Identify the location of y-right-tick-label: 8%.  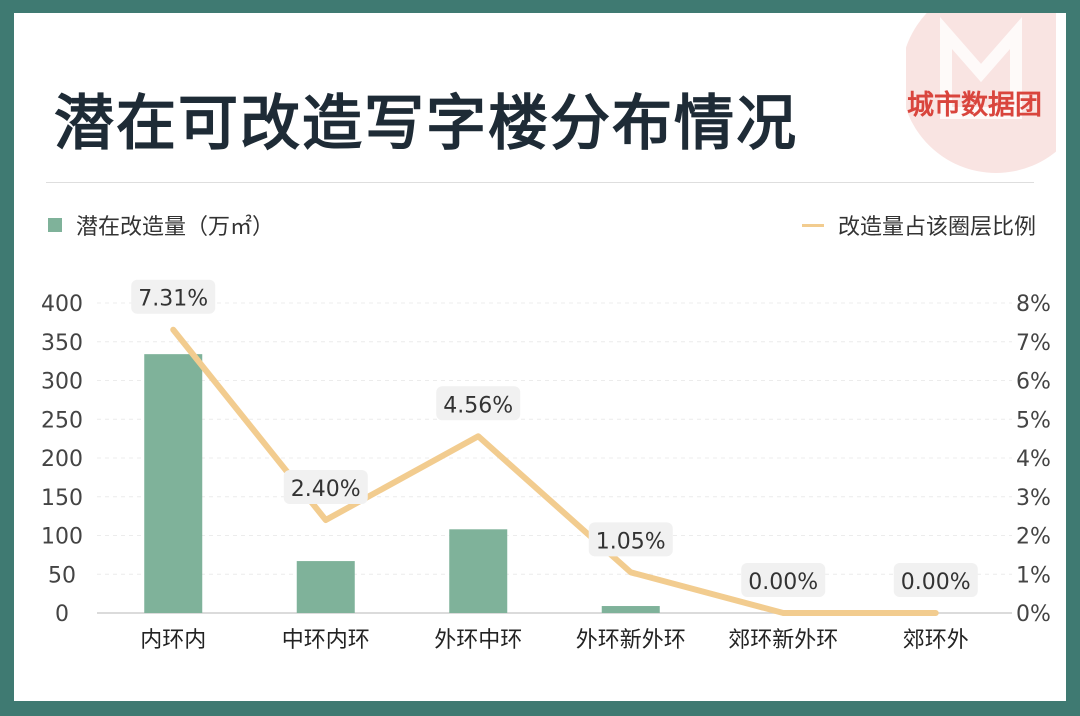
(1033, 304).